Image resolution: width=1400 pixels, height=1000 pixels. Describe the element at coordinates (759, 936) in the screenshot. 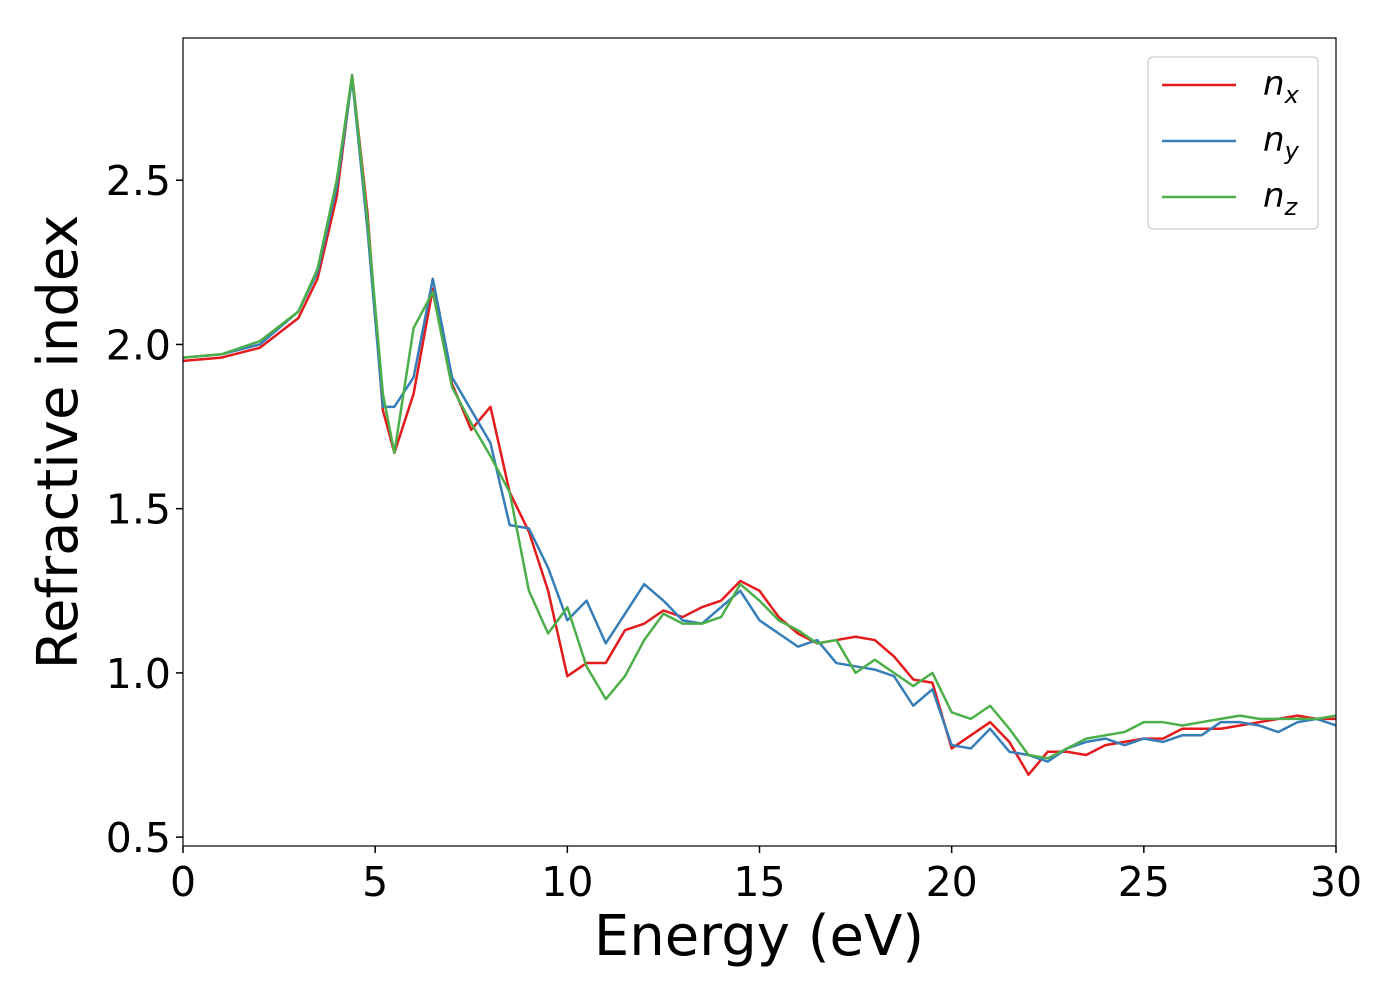

I see `x-axis-title: Energy (eV)` at that location.